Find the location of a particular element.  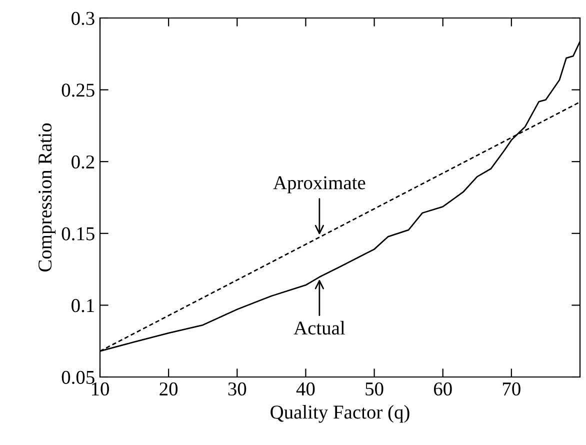

y-tick-label: 0.1 is located at coordinates (83, 305).